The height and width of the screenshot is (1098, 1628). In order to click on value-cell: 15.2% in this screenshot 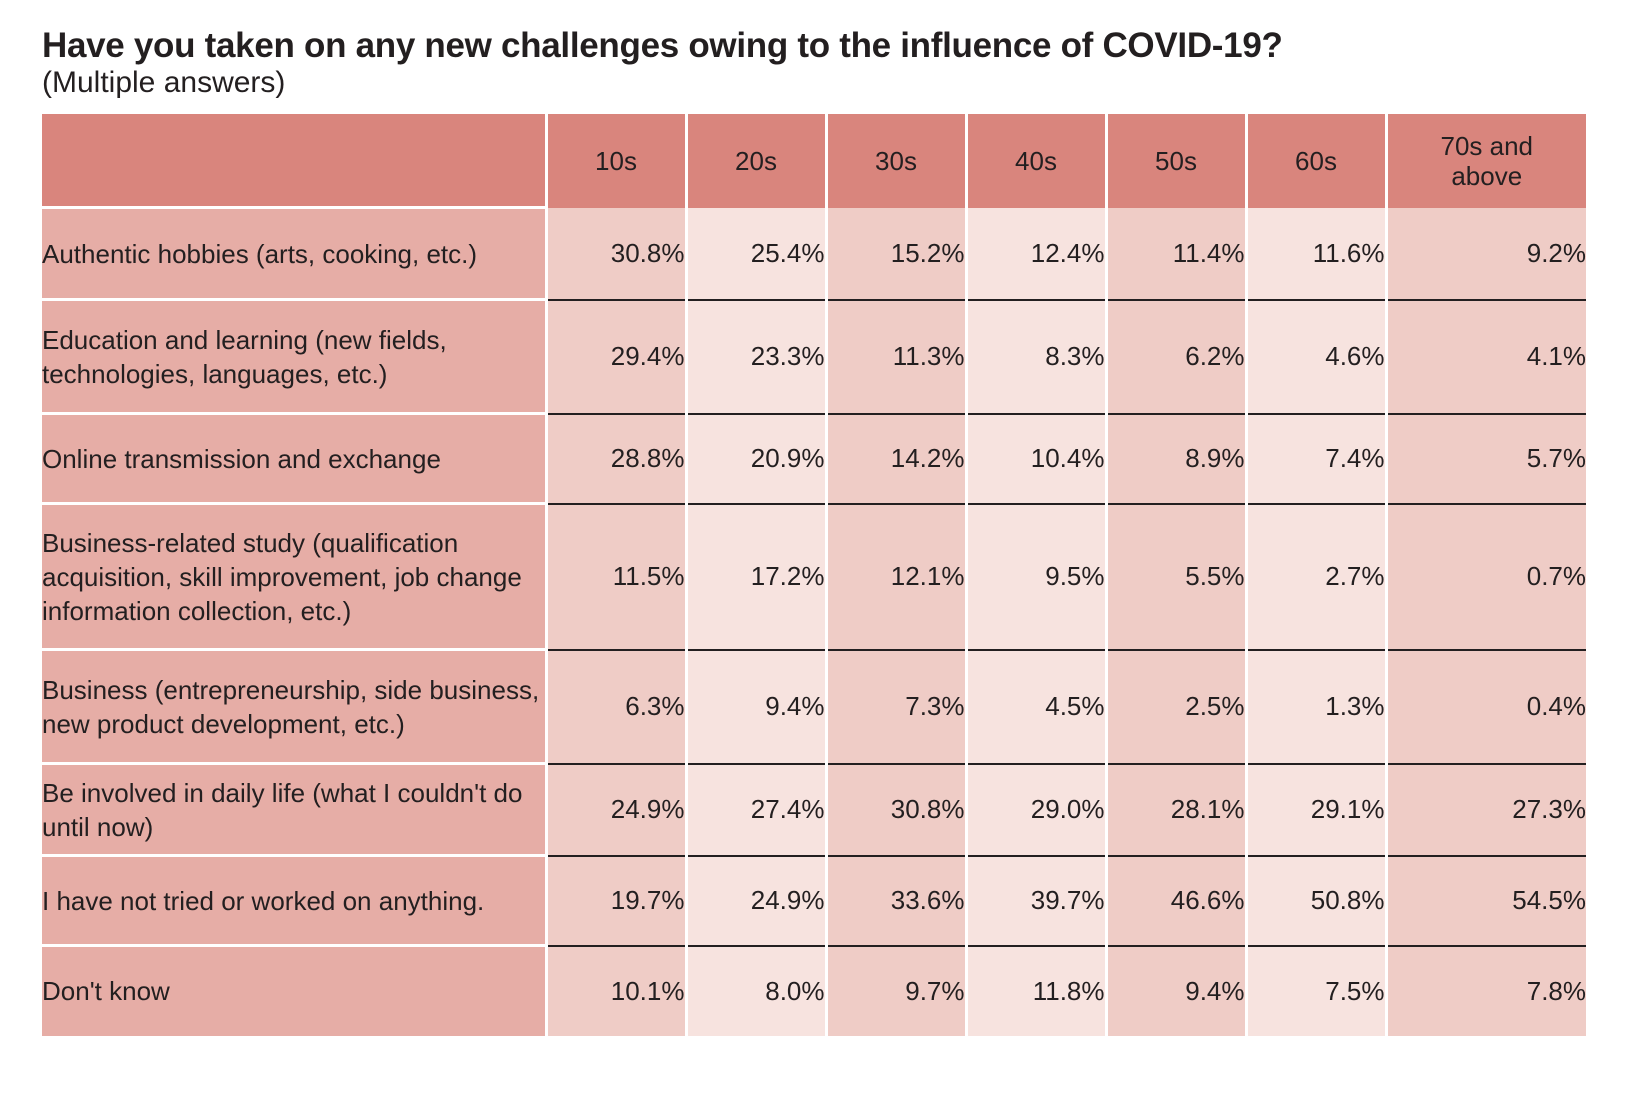, I will do `click(895, 254)`.